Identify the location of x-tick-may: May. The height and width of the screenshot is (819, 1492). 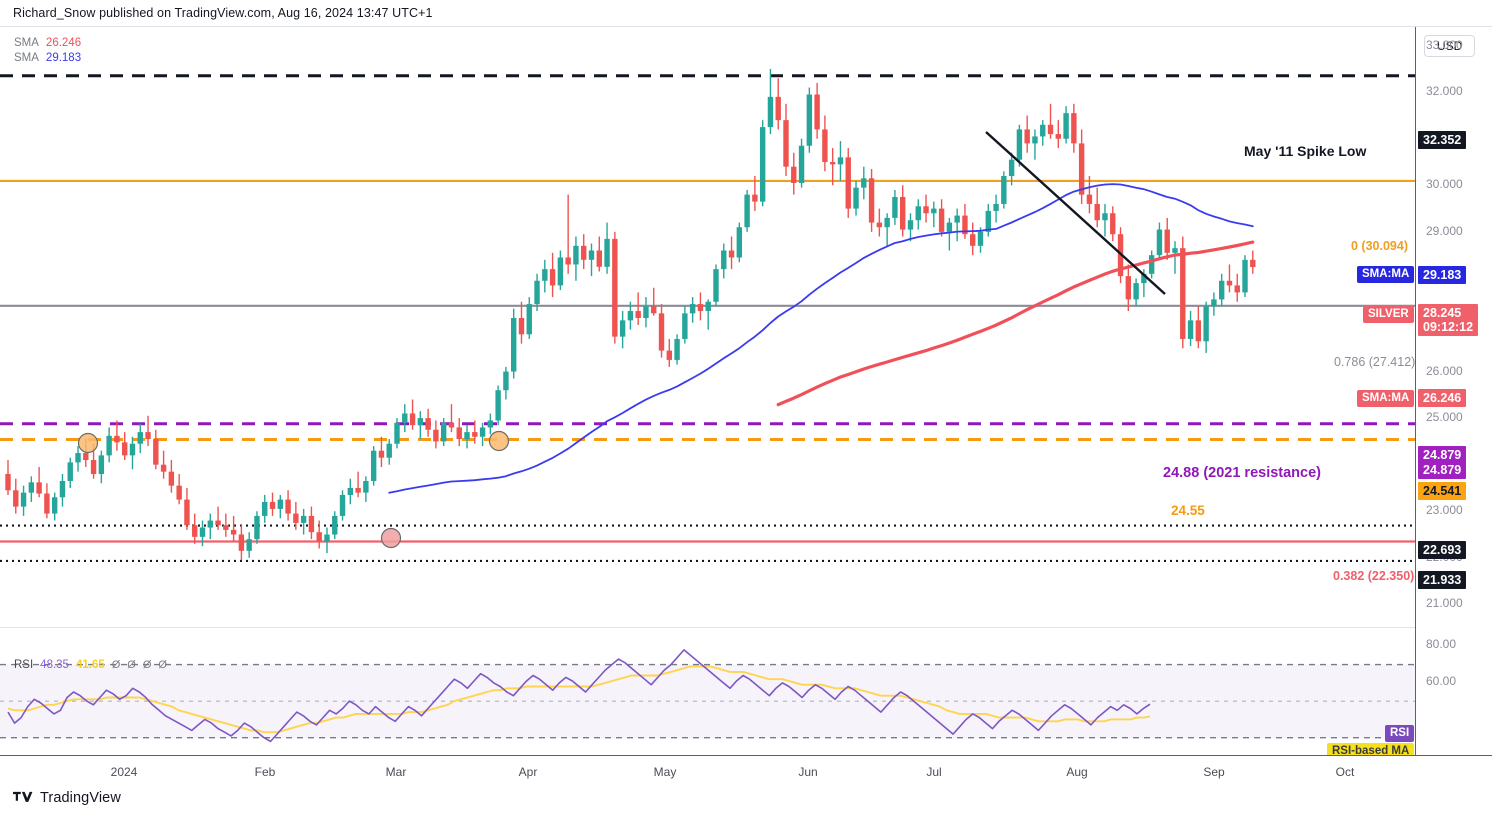
(665, 772).